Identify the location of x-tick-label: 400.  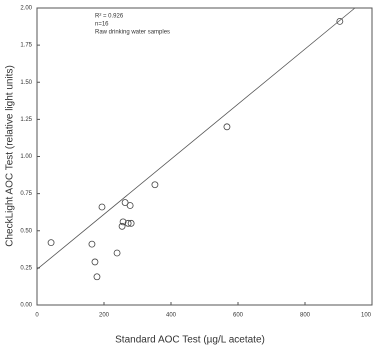
(171, 316).